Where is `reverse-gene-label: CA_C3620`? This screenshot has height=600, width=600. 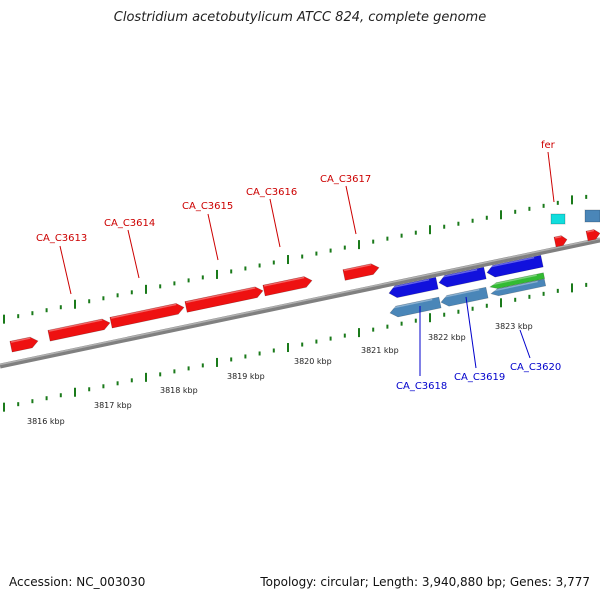 reverse-gene-label: CA_C3620 is located at coordinates (535, 367).